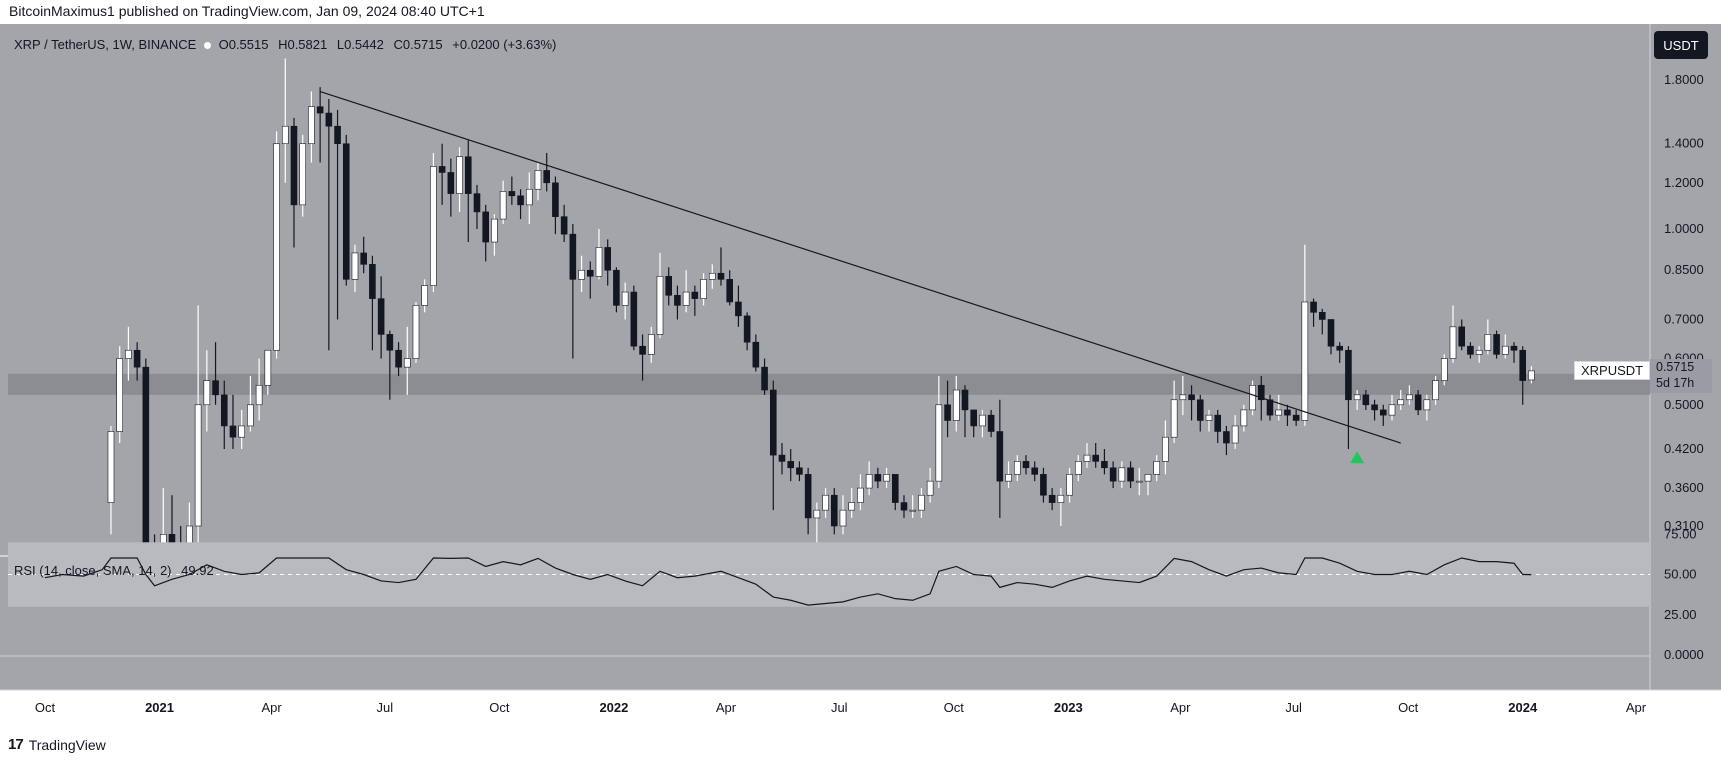 The image size is (1721, 761). I want to click on time-tick-label: 2022, so click(613, 707).